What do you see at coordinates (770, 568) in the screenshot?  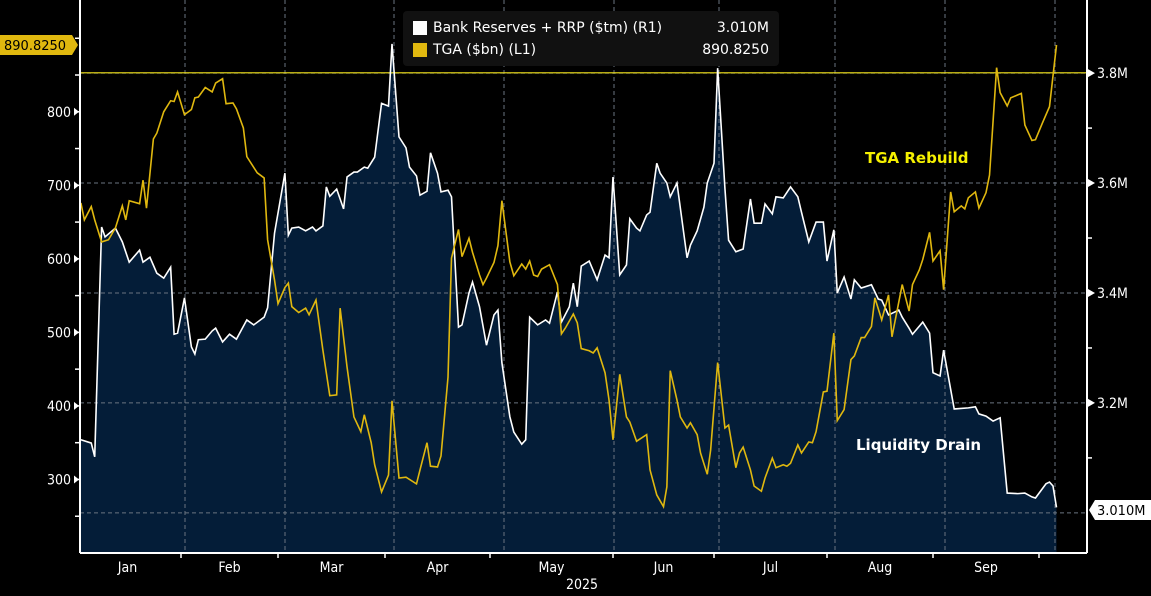 I see `x-tick-label: Jul` at bounding box center [770, 568].